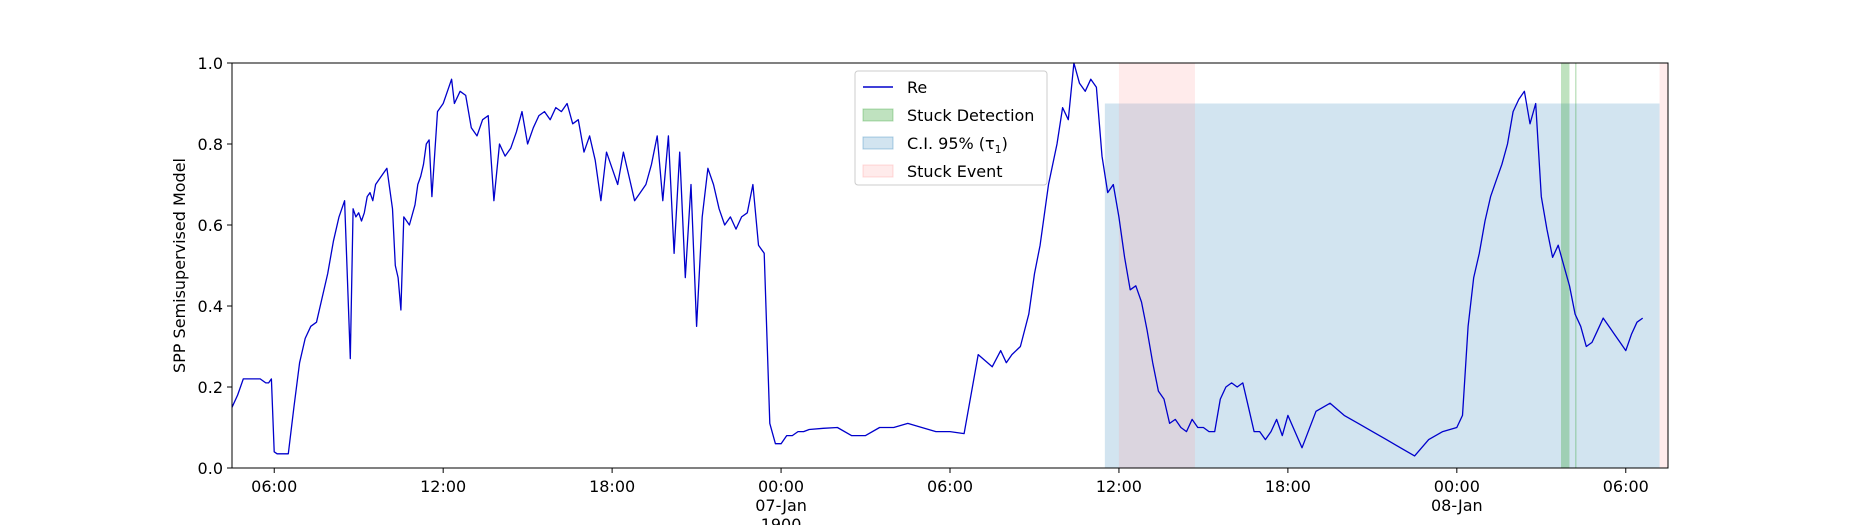  I want to click on legend-box, so click(951, 128).